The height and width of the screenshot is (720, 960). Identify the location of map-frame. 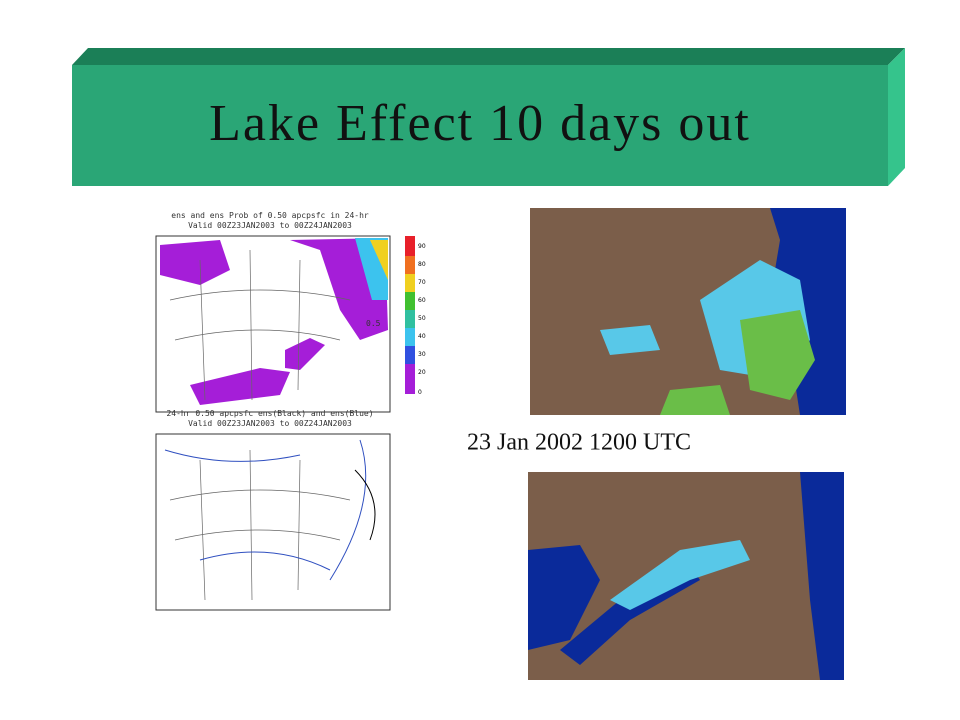
(273, 522).